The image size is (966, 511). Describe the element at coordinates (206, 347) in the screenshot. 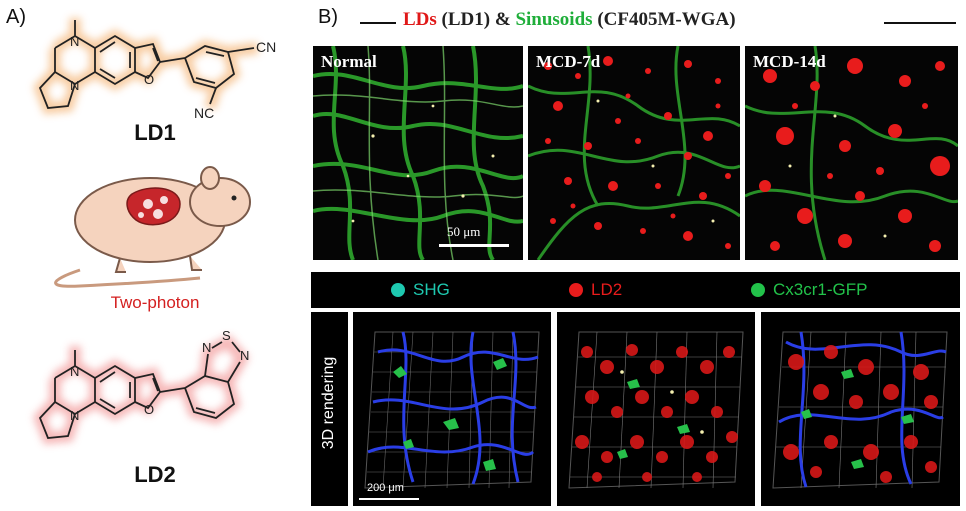

I see `ld2-n-left: N` at that location.